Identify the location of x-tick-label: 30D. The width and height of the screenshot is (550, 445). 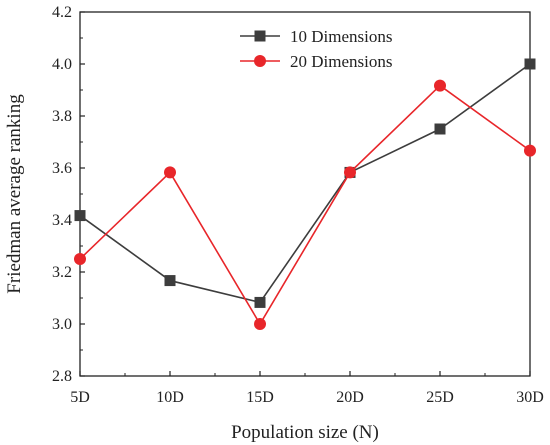
(530, 397).